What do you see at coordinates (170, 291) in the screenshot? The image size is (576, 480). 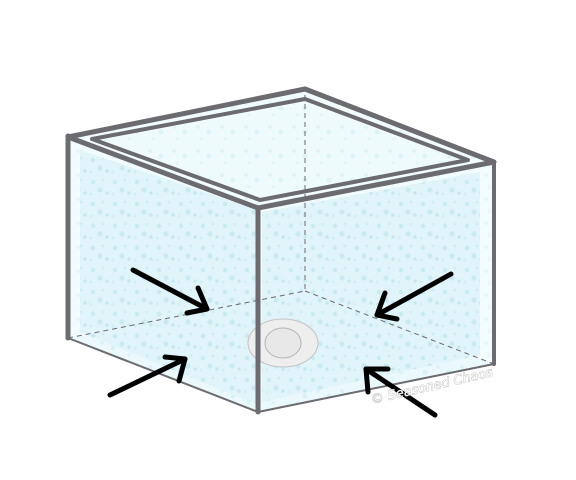 I see `arrow-upper-left` at bounding box center [170, 291].